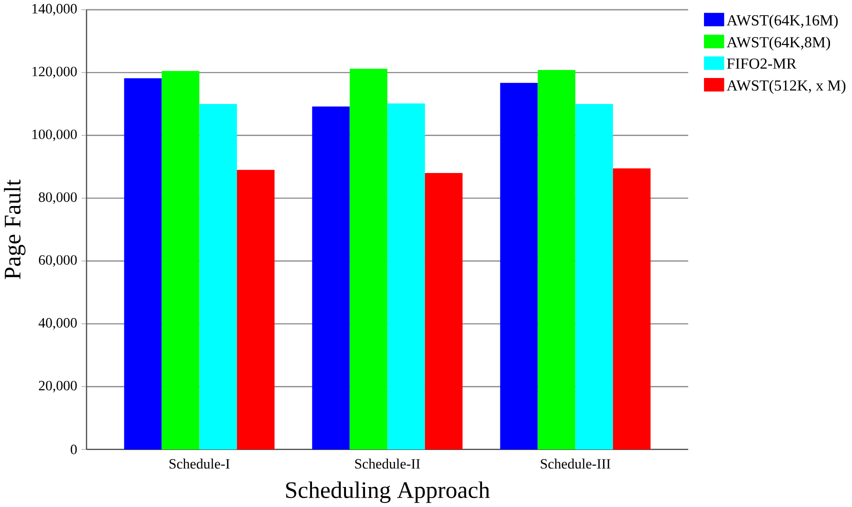 The height and width of the screenshot is (507, 852). I want to click on y-tick-label: 60,000, so click(57, 261).